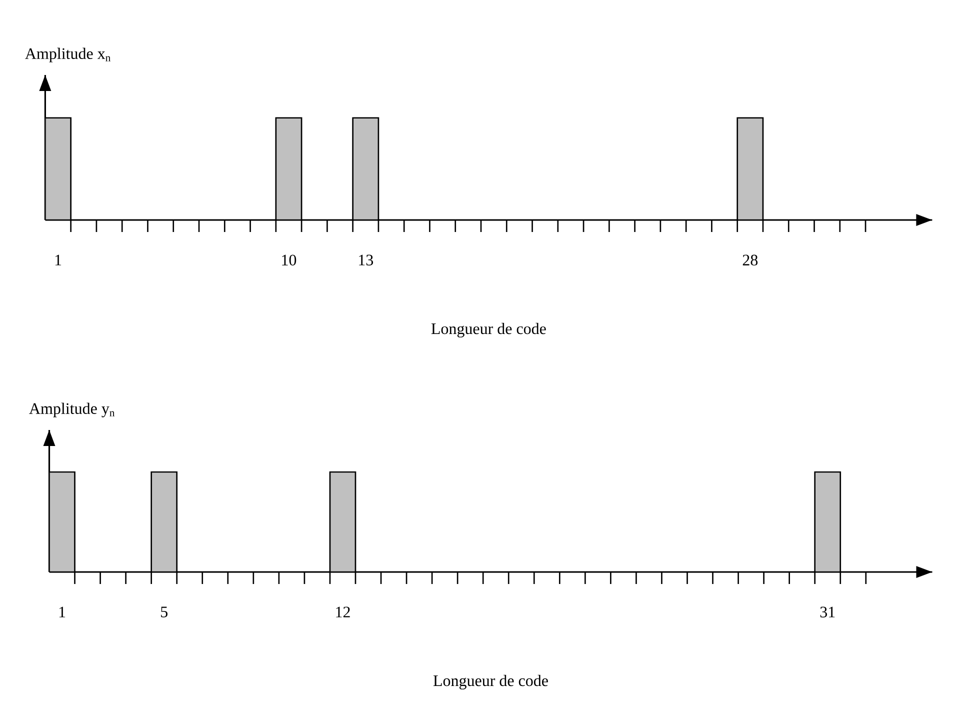  What do you see at coordinates (289, 260) in the screenshot?
I see `x-tick-label: 10` at bounding box center [289, 260].